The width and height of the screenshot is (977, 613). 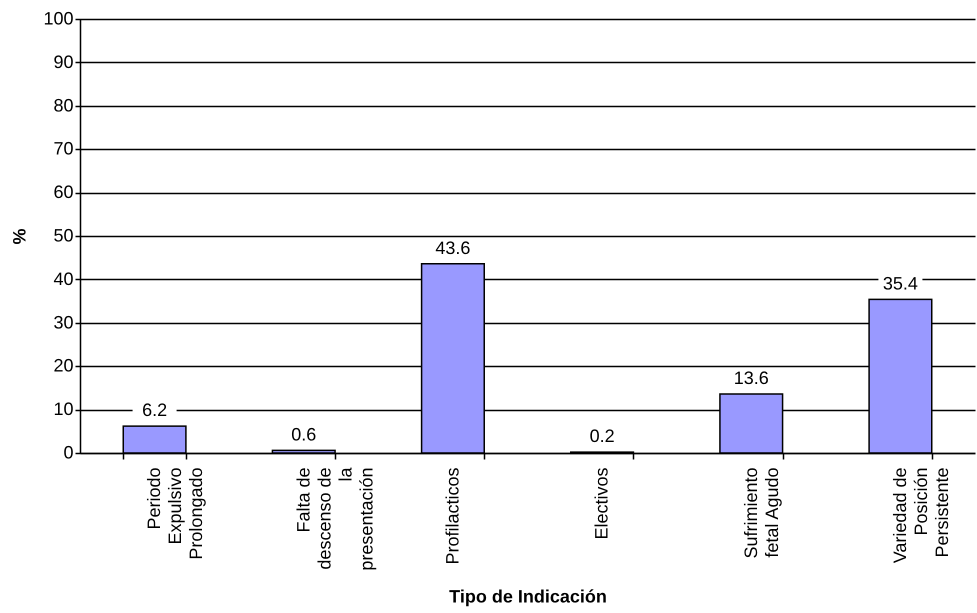 I want to click on x-tick-label: Periodo Expulsivo Prolongado, so click(x=175, y=514).